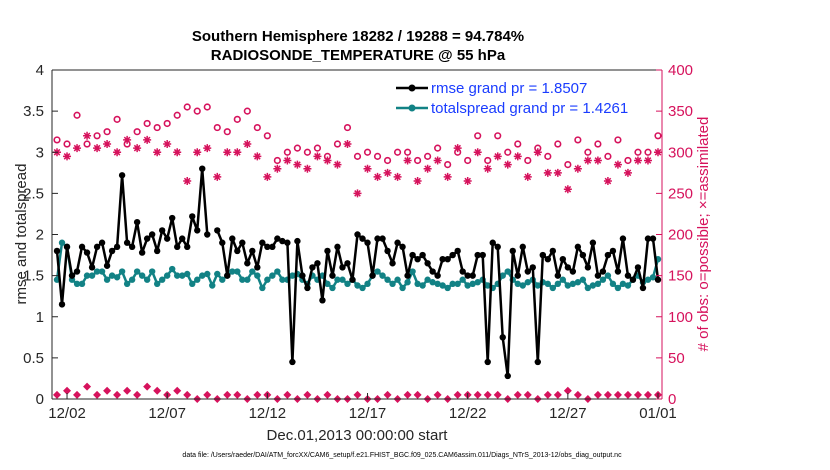  What do you see at coordinates (468, 413) in the screenshot?
I see `x-tick-label: 12/22` at bounding box center [468, 413].